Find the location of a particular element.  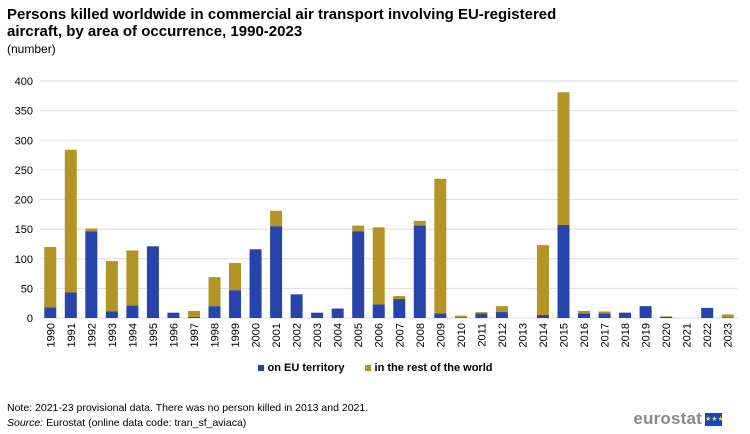

x-tick-label: 2013 is located at coordinates (523, 335).